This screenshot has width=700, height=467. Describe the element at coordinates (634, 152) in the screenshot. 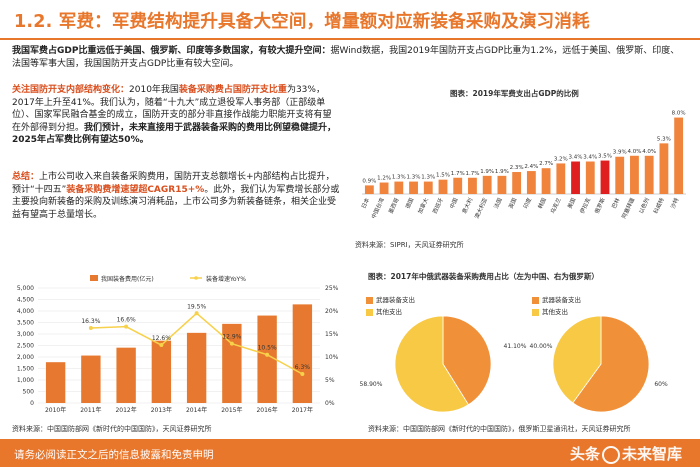

I see `data-label: 4.0%` at that location.